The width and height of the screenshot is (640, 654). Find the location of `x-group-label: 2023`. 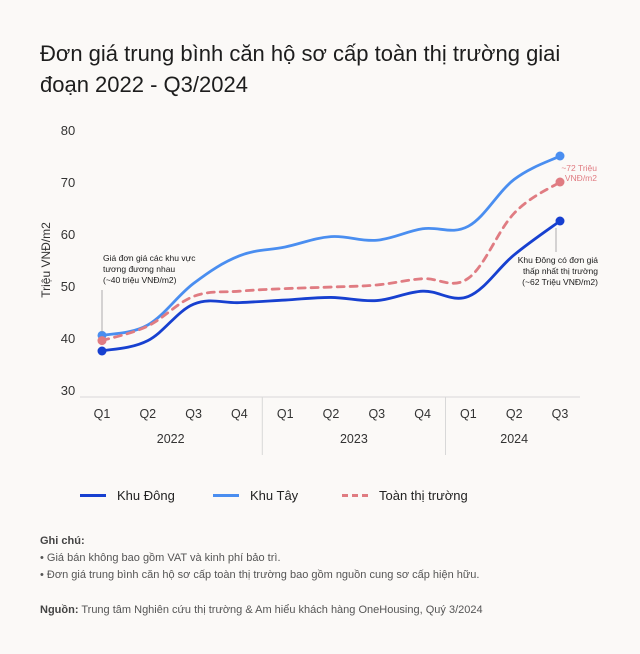

x-group-label: 2023 is located at coordinates (354, 439).